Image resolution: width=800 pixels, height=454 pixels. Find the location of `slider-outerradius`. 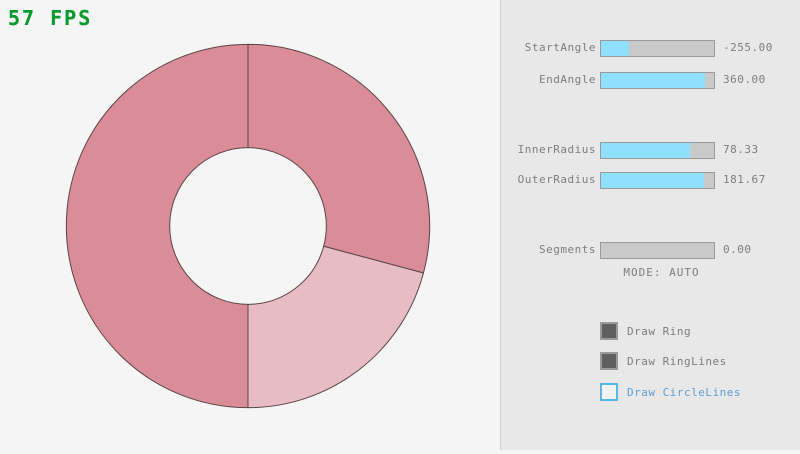

slider-outerradius is located at coordinates (657, 180).